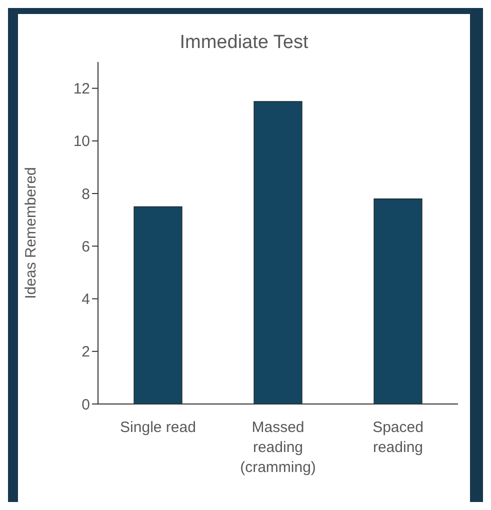 This screenshot has height=510, width=491. What do you see at coordinates (158, 427) in the screenshot?
I see `x-tick-label: Single read` at bounding box center [158, 427].